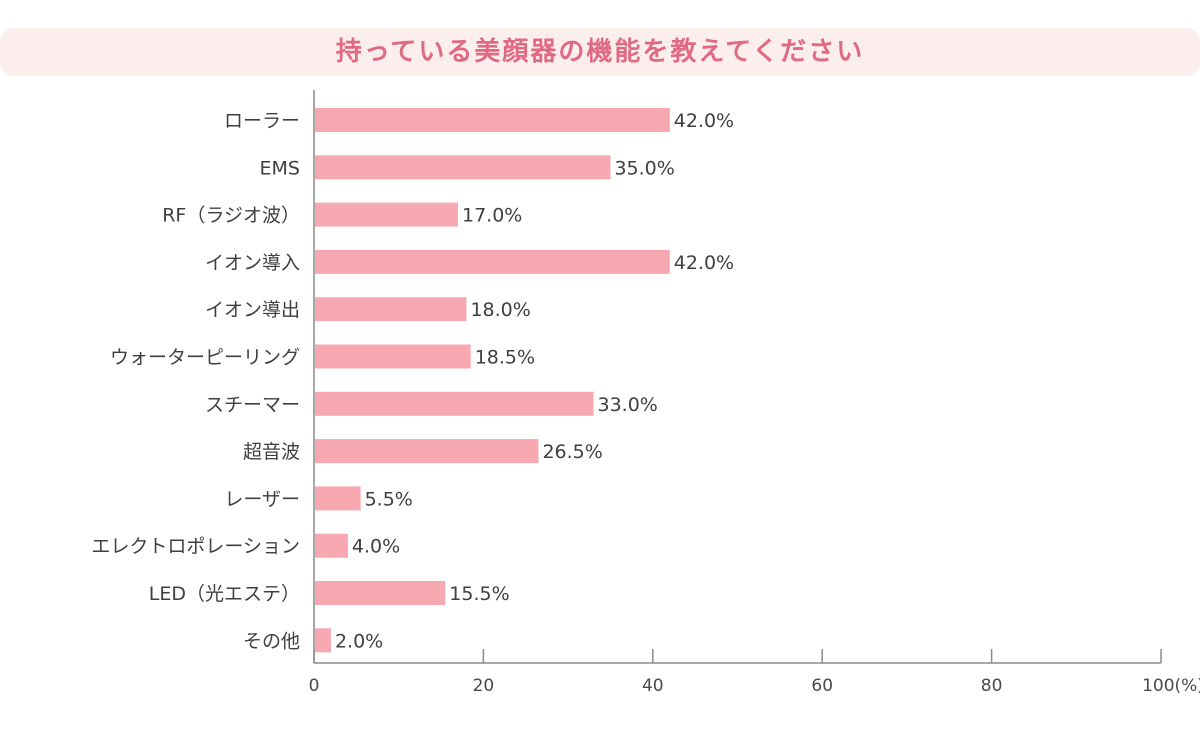 The height and width of the screenshot is (738, 1200). What do you see at coordinates (653, 686) in the screenshot?
I see `x-tick-label: 40` at bounding box center [653, 686].